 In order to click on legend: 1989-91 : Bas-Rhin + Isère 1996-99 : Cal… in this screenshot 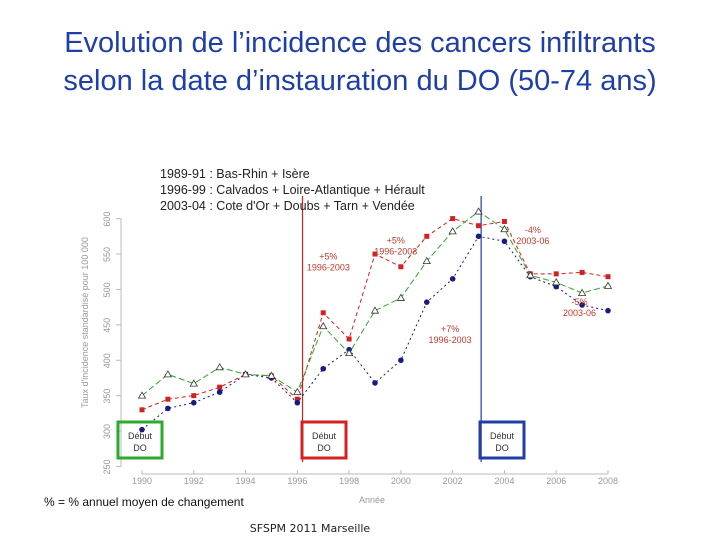, I will do `click(292, 190)`.